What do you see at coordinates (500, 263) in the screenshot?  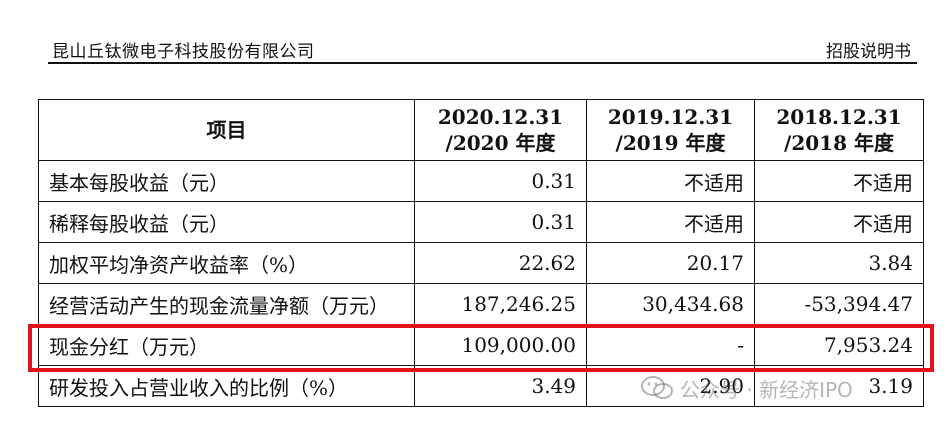 I see `value-2020: 22.62` at bounding box center [500, 263].